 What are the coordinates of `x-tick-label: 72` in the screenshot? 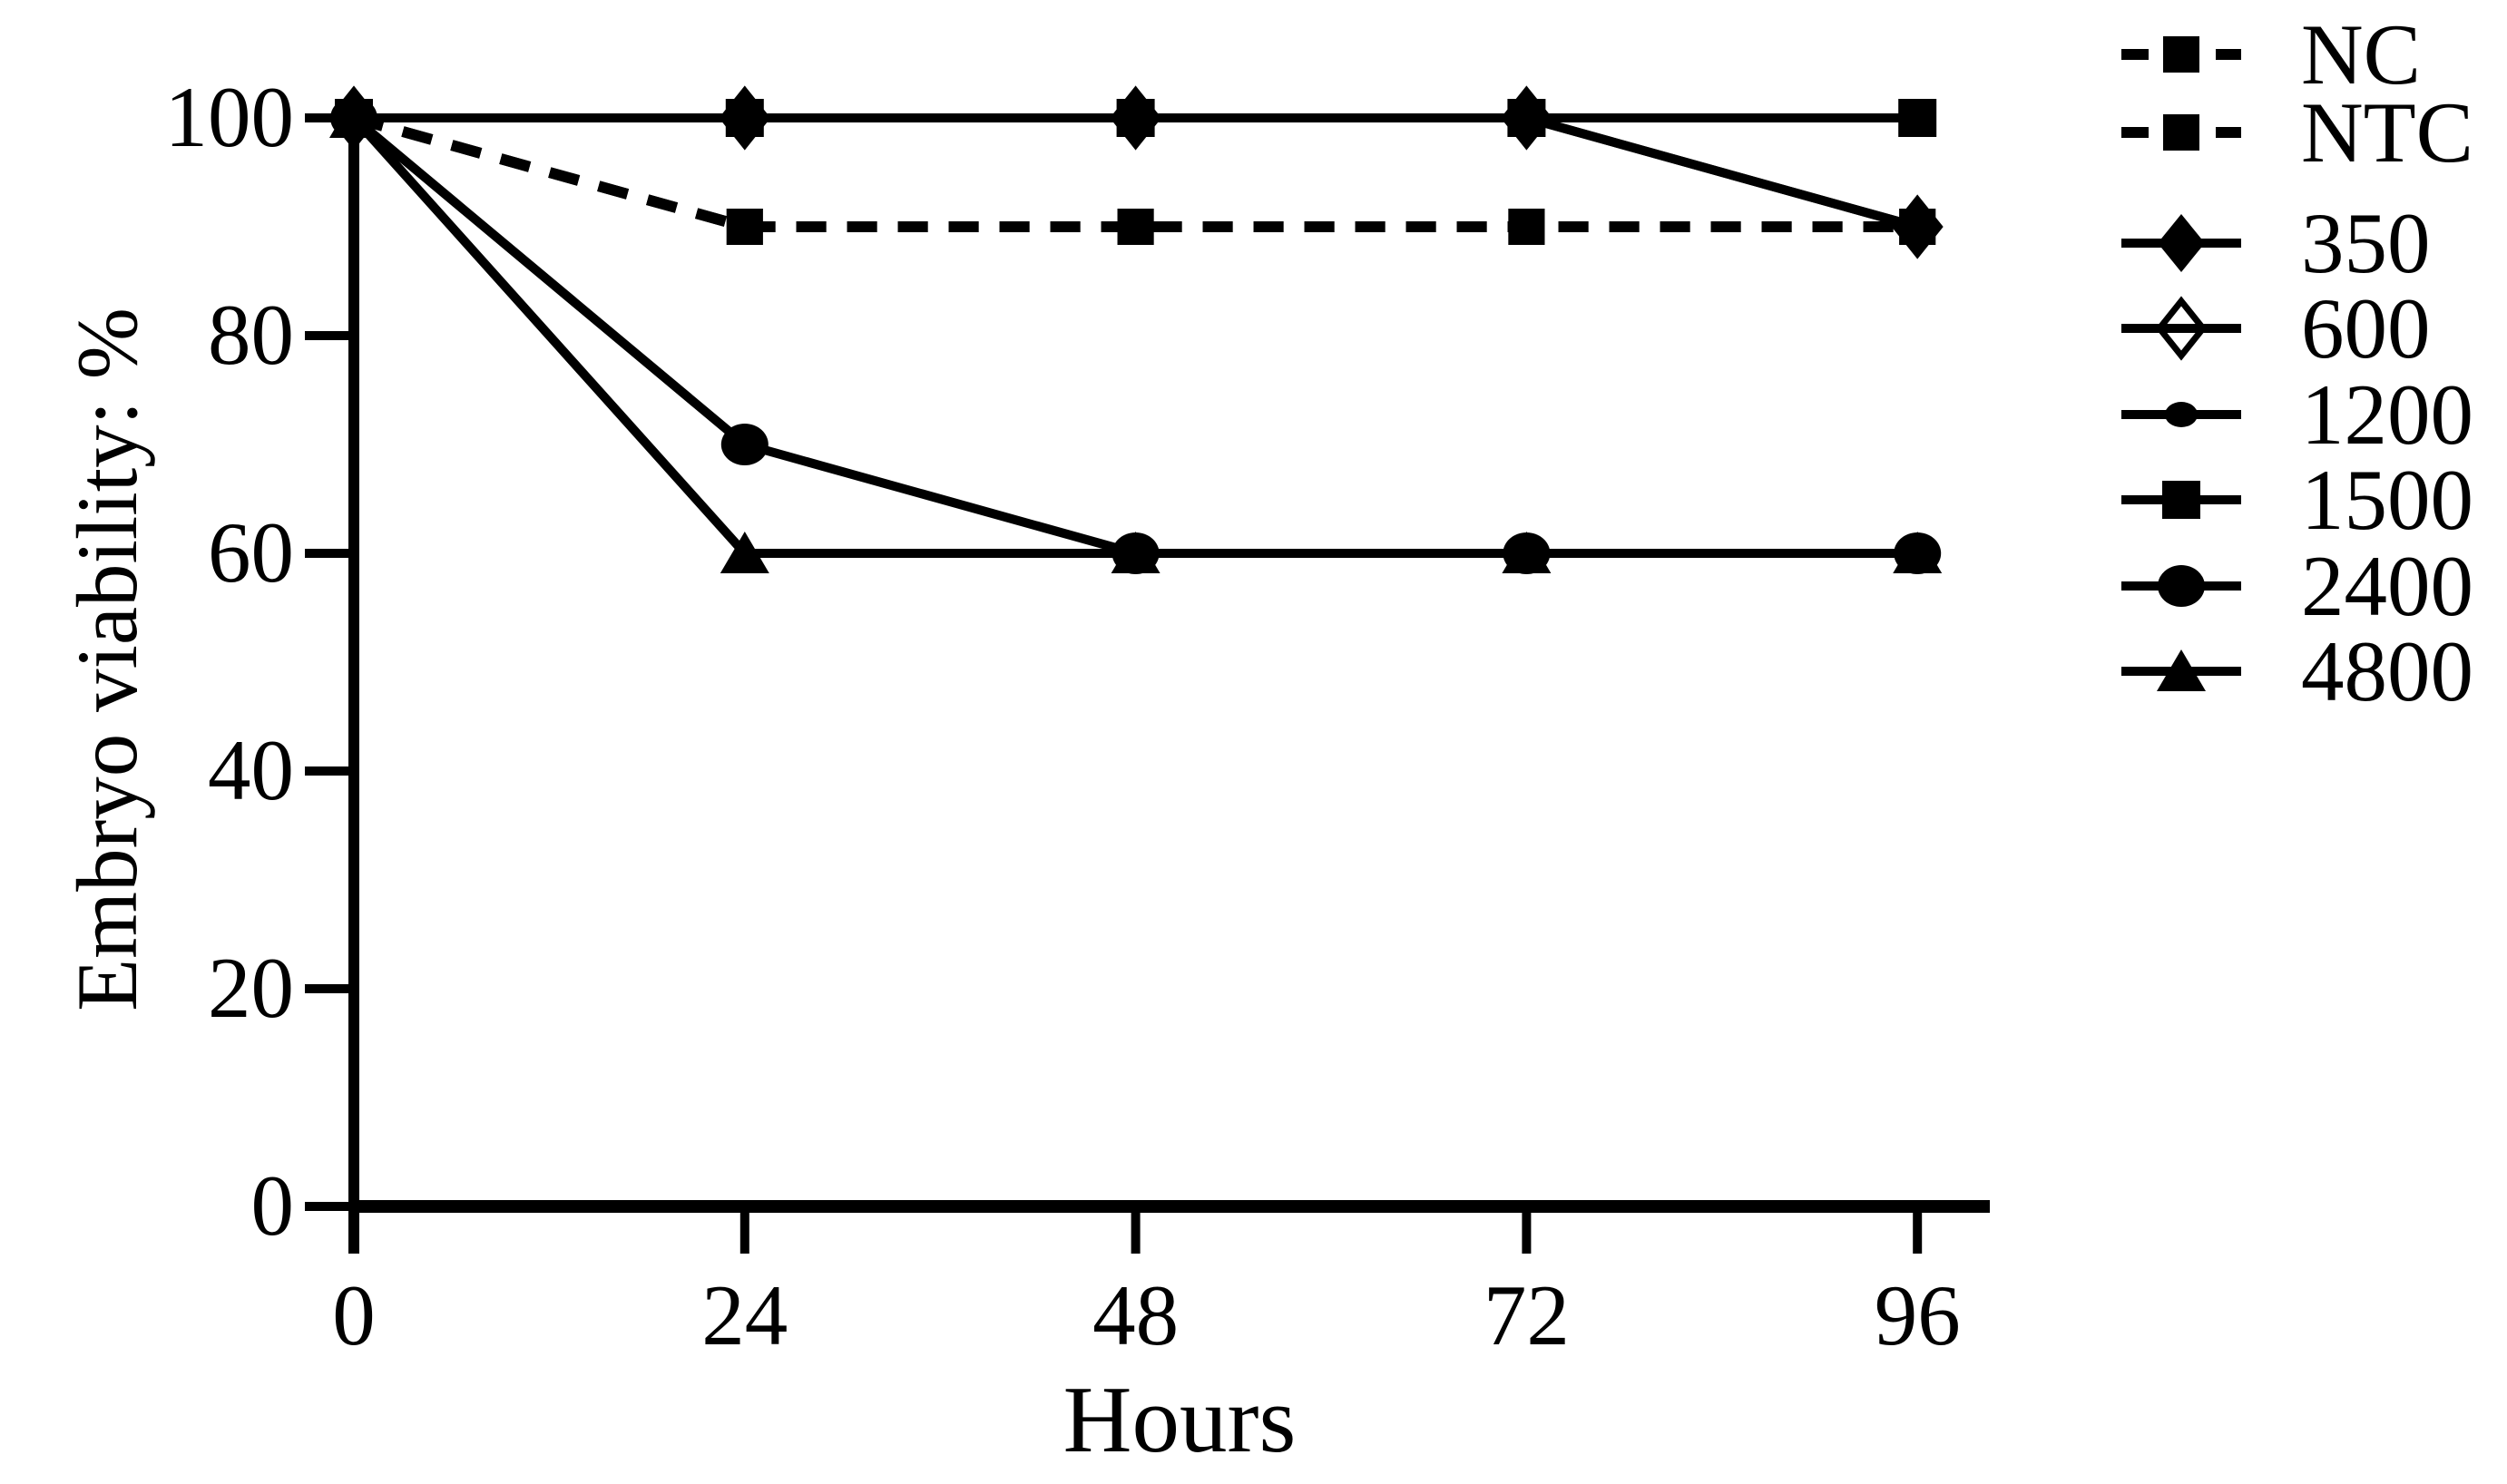 It's located at (1527, 1315).